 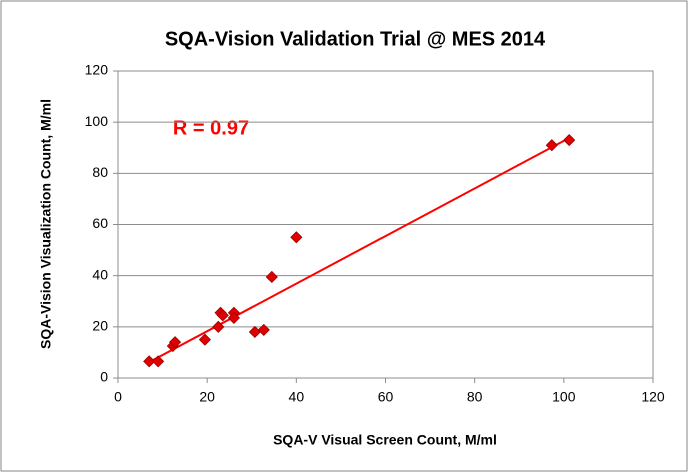 I want to click on x-tick-label: 120, so click(x=653, y=397).